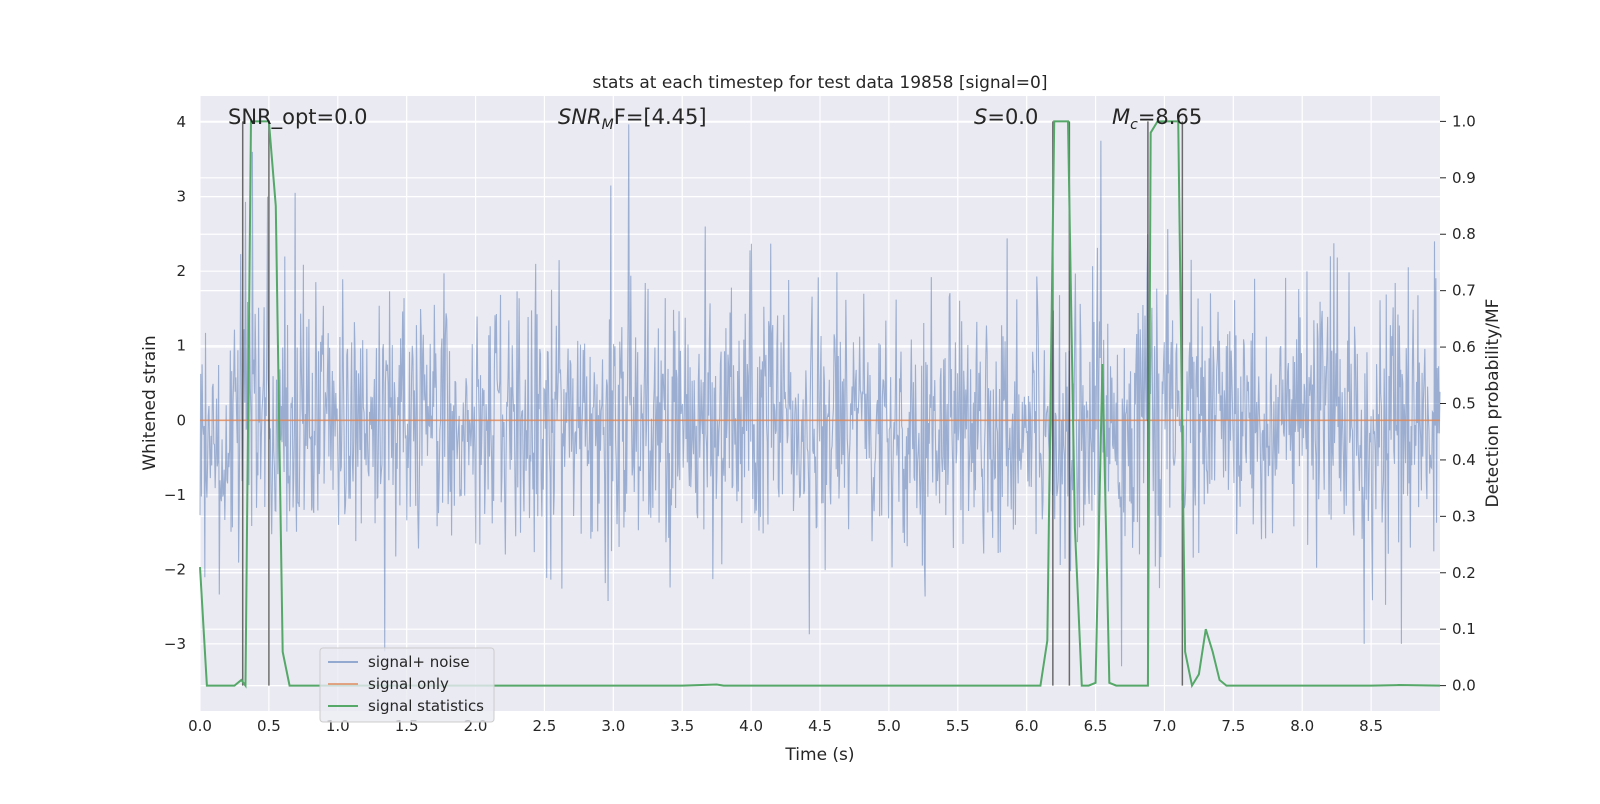  What do you see at coordinates (660, 117) in the screenshot?
I see `snr-mf-suffix: F=[4.45]` at bounding box center [660, 117].